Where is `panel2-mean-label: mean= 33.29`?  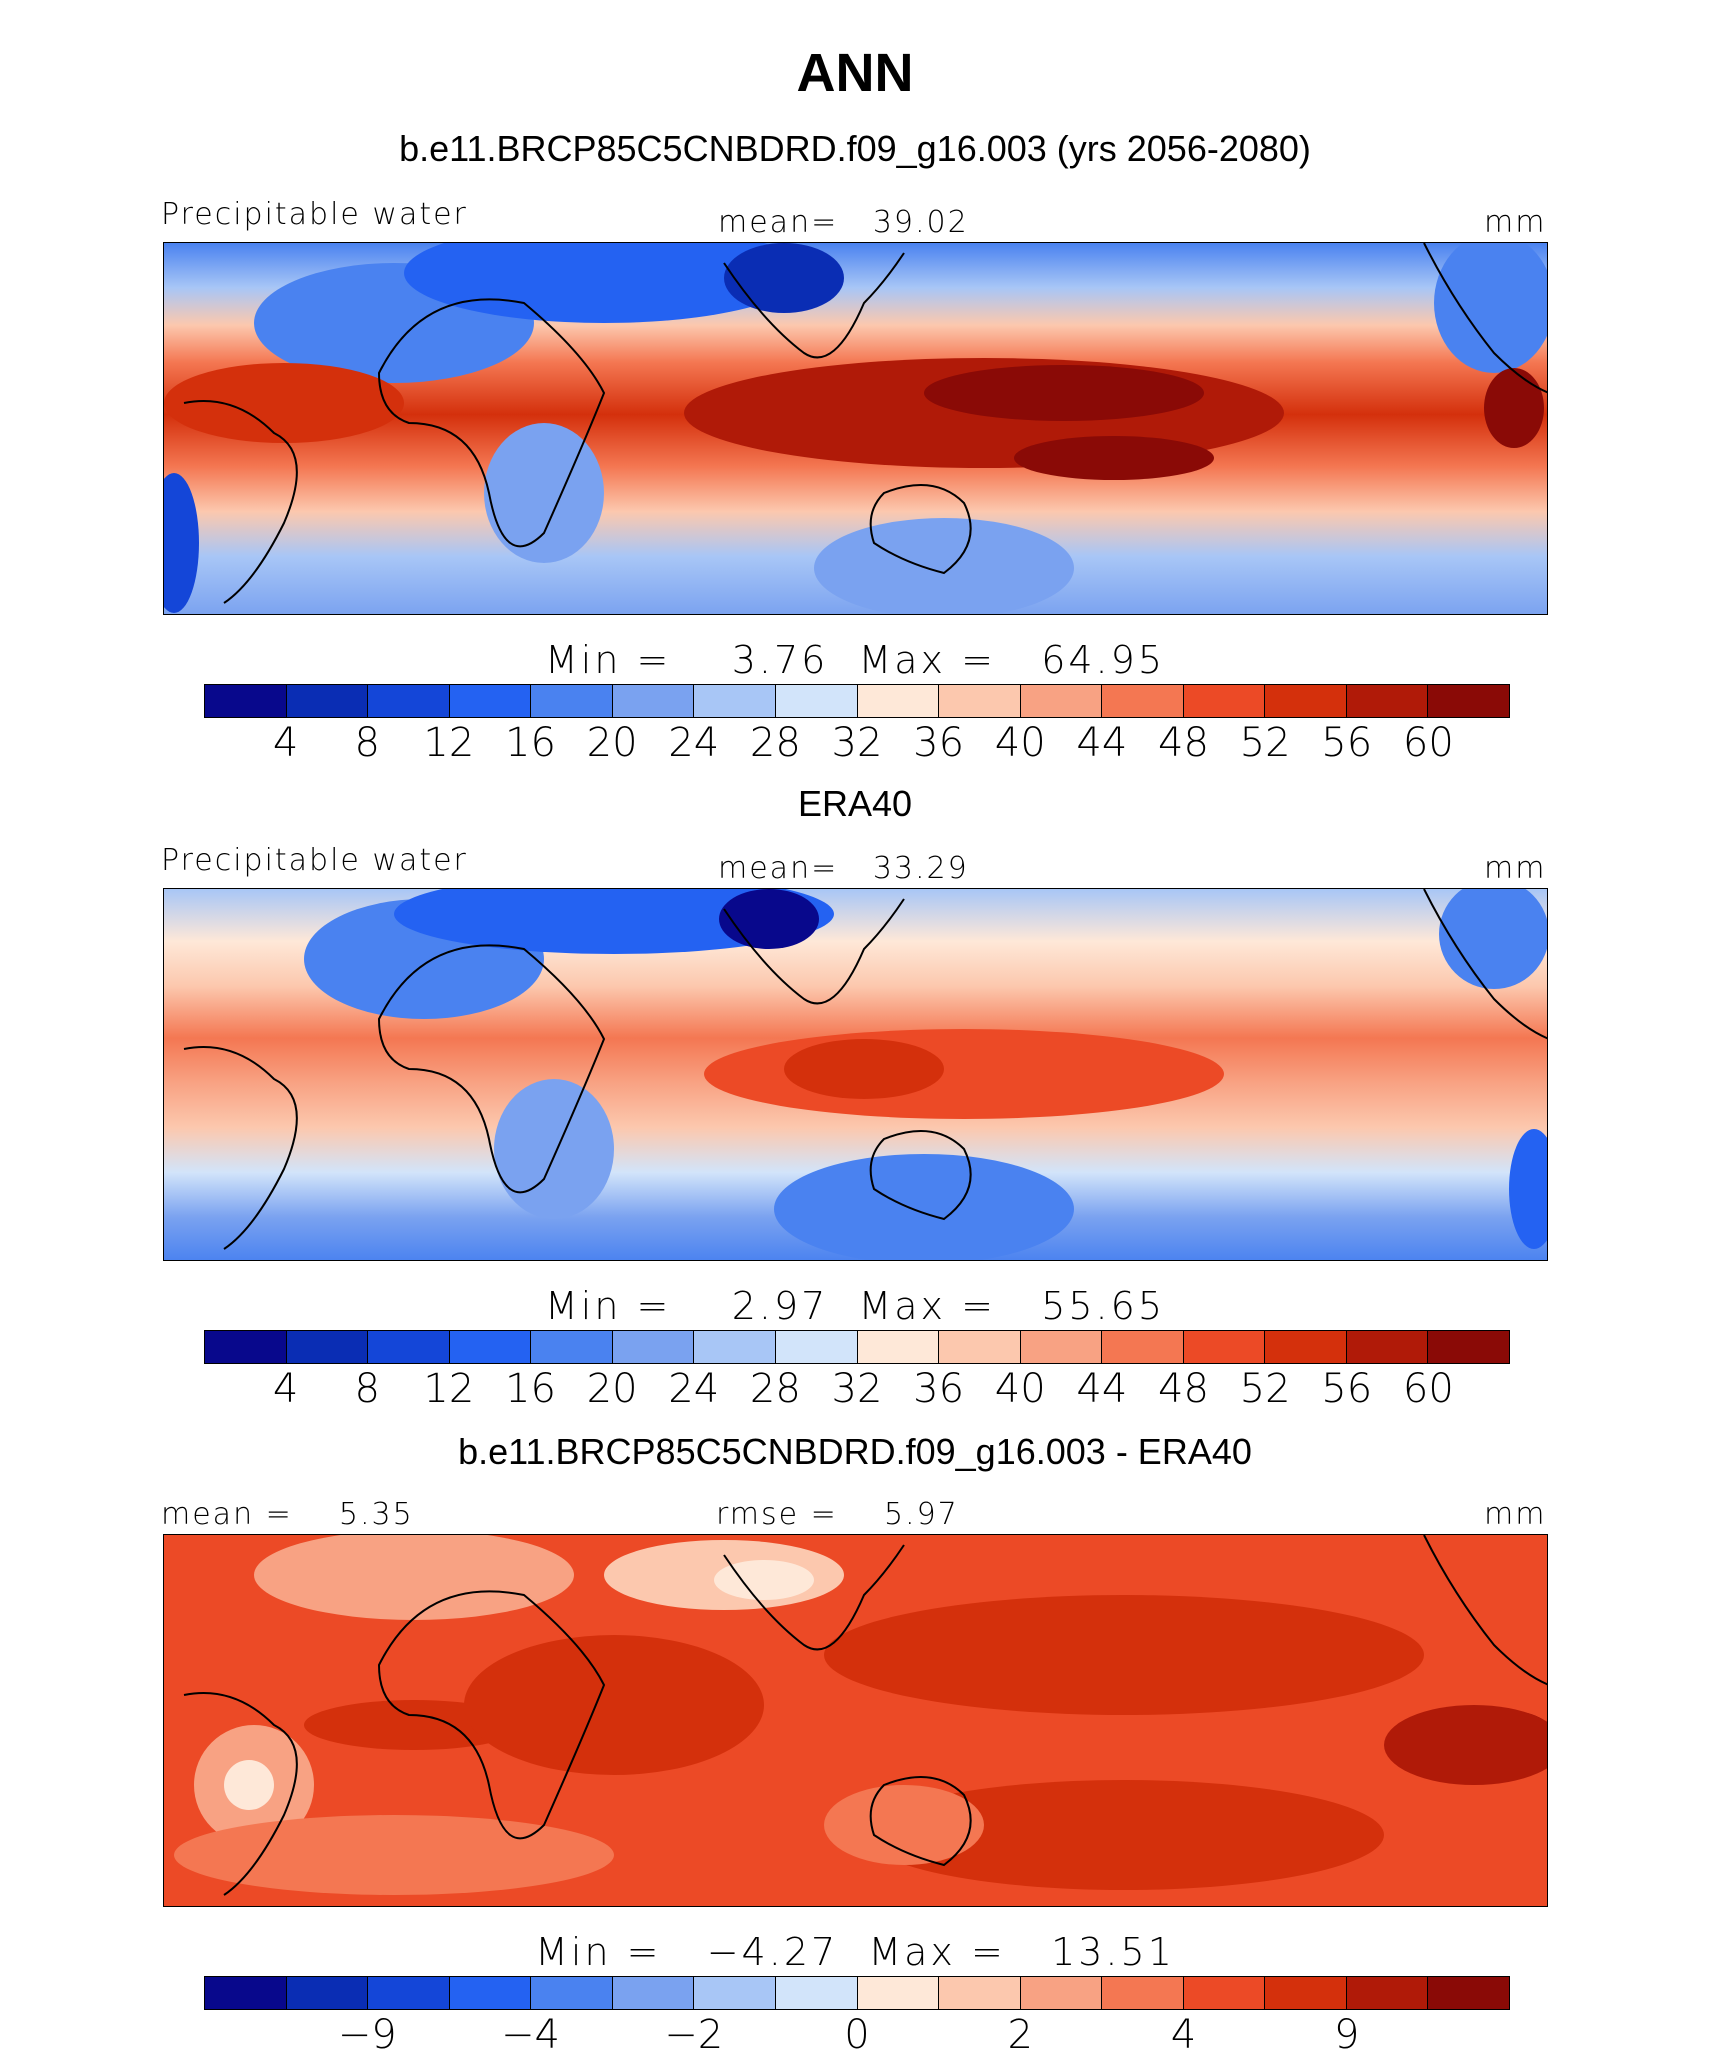 panel2-mean-label: mean= 33.29 is located at coordinates (843, 868).